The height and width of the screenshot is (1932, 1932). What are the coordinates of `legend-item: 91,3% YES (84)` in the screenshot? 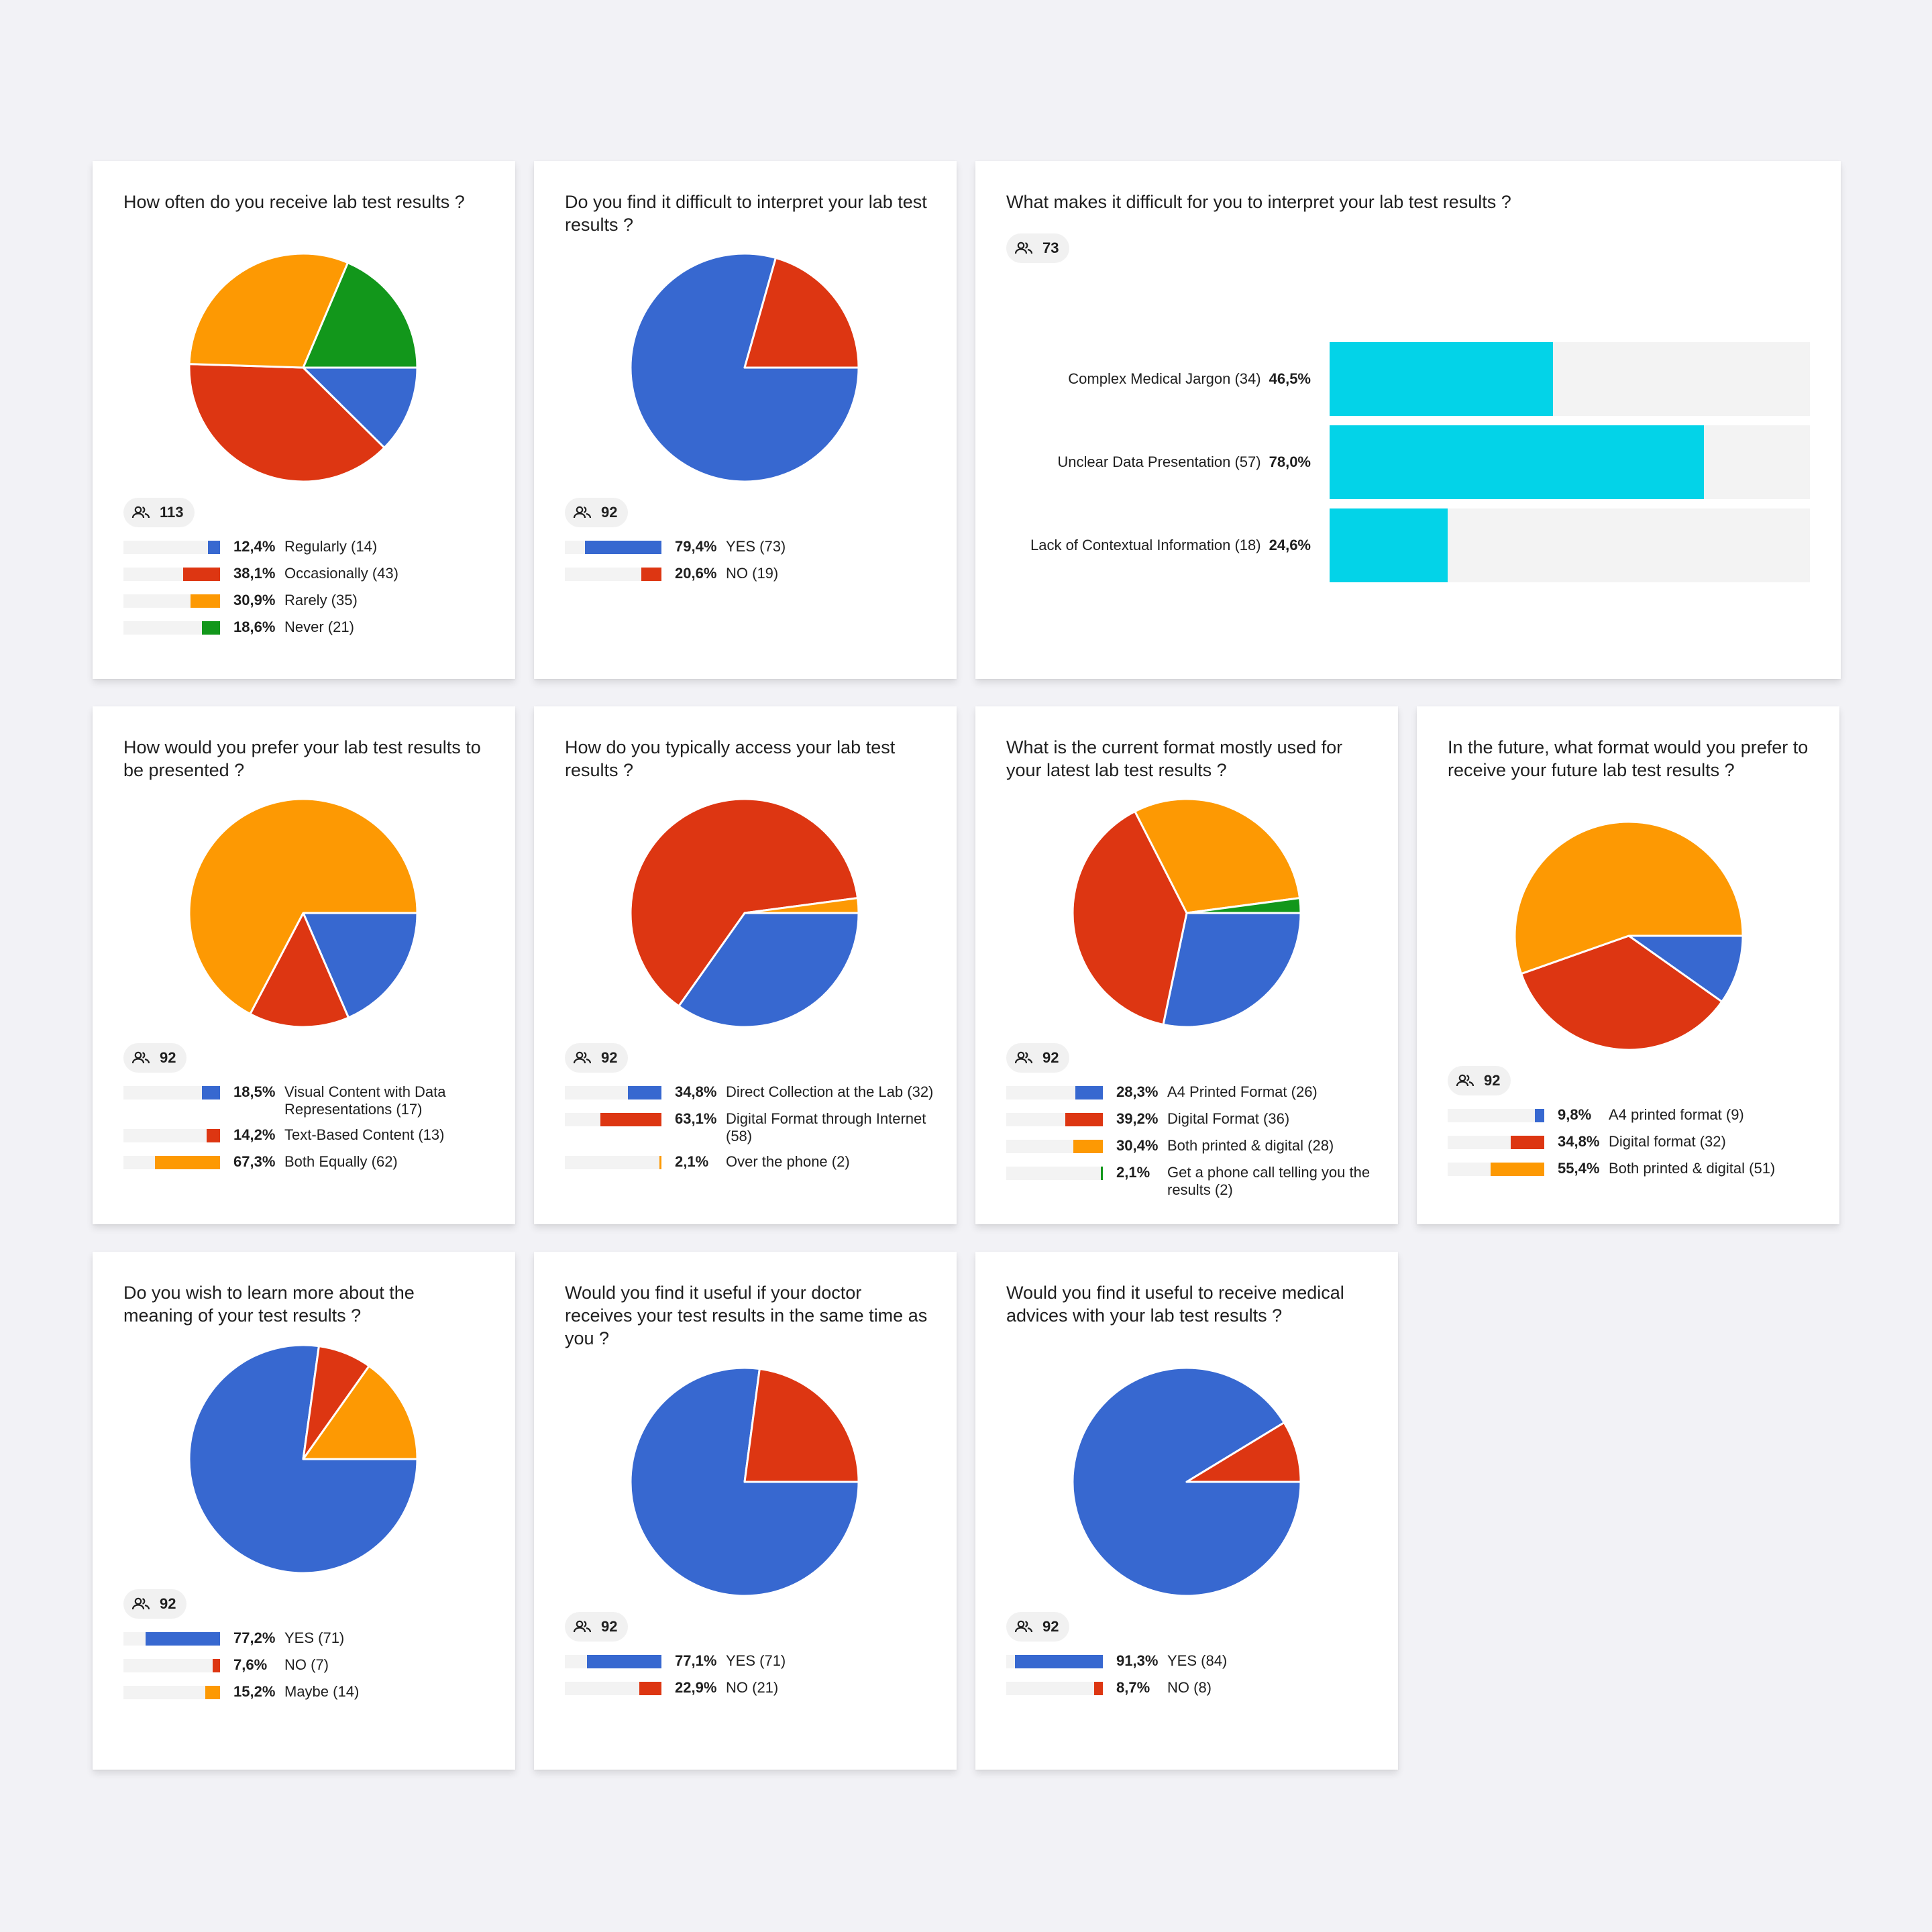 It's located at (1195, 1661).